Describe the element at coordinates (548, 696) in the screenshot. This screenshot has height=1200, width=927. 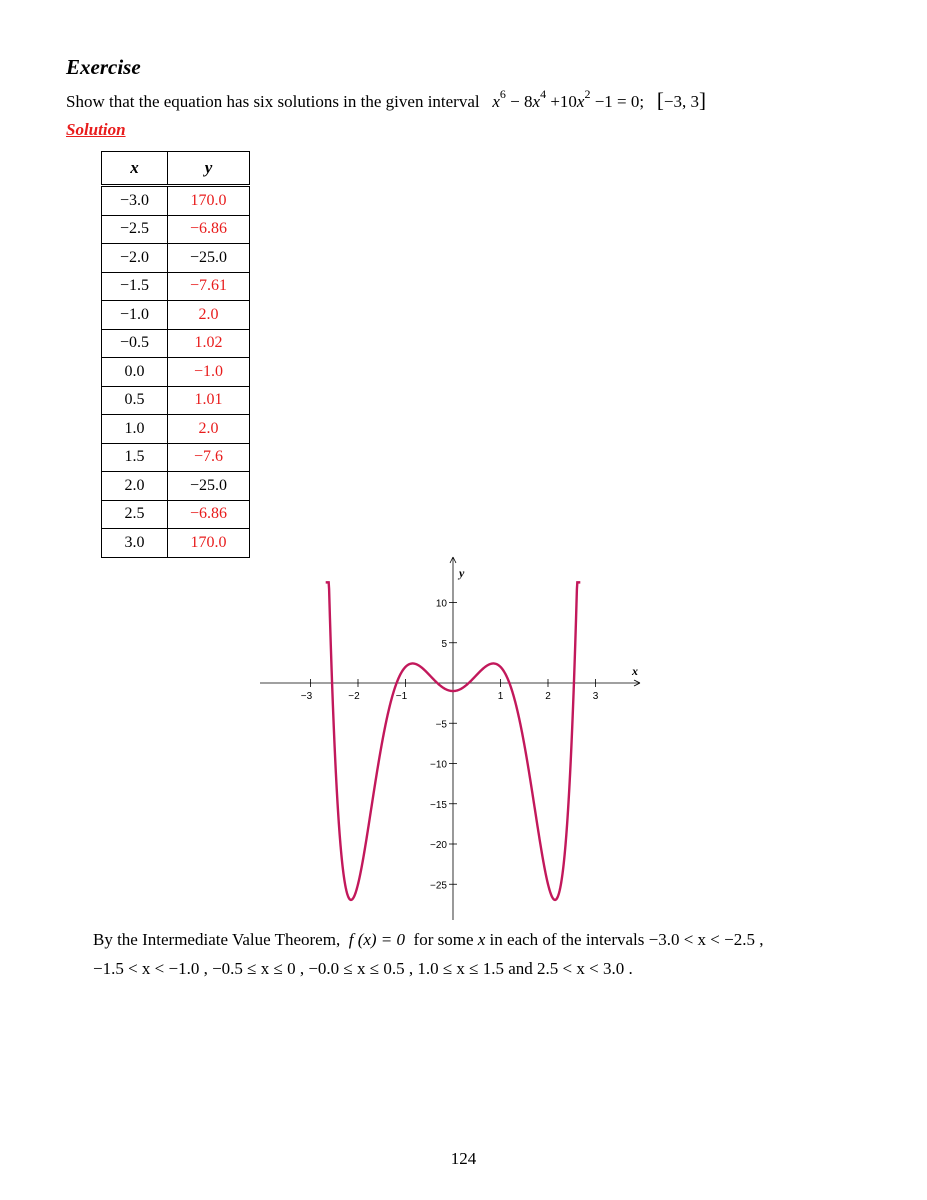
I see `x-tick-label: 2` at that location.